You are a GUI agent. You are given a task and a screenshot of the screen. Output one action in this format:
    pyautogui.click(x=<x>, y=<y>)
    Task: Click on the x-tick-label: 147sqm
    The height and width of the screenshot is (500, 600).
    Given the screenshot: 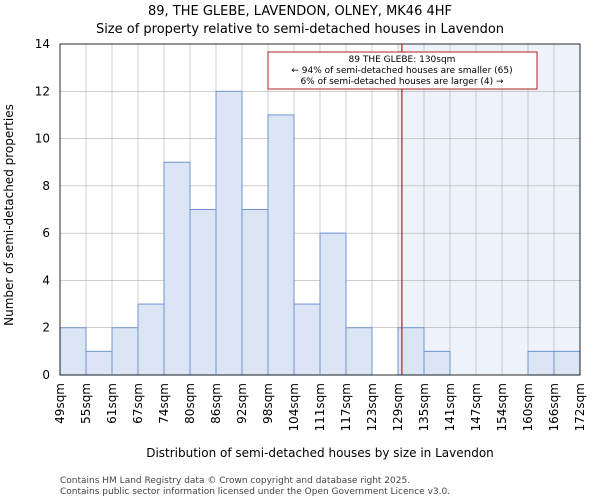 What is the action you would take?
    pyautogui.click(x=476, y=407)
    